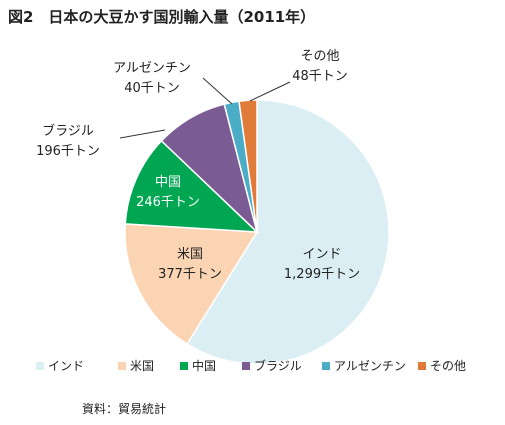 This screenshot has height=425, width=505. What do you see at coordinates (152, 88) in the screenshot?
I see `slice-label-value: 40千トン` at bounding box center [152, 88].